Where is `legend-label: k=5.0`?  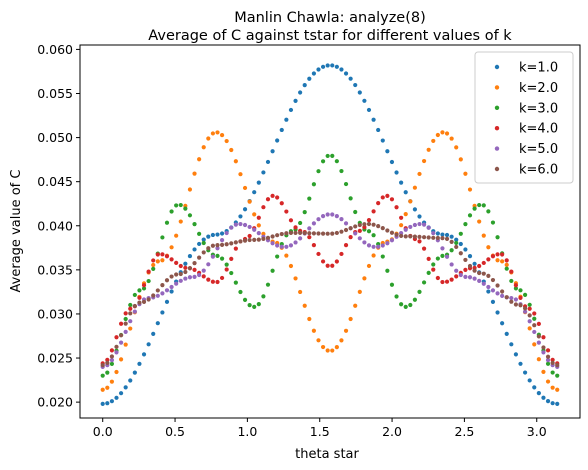
legend-label: k=5.0 is located at coordinates (538, 149).